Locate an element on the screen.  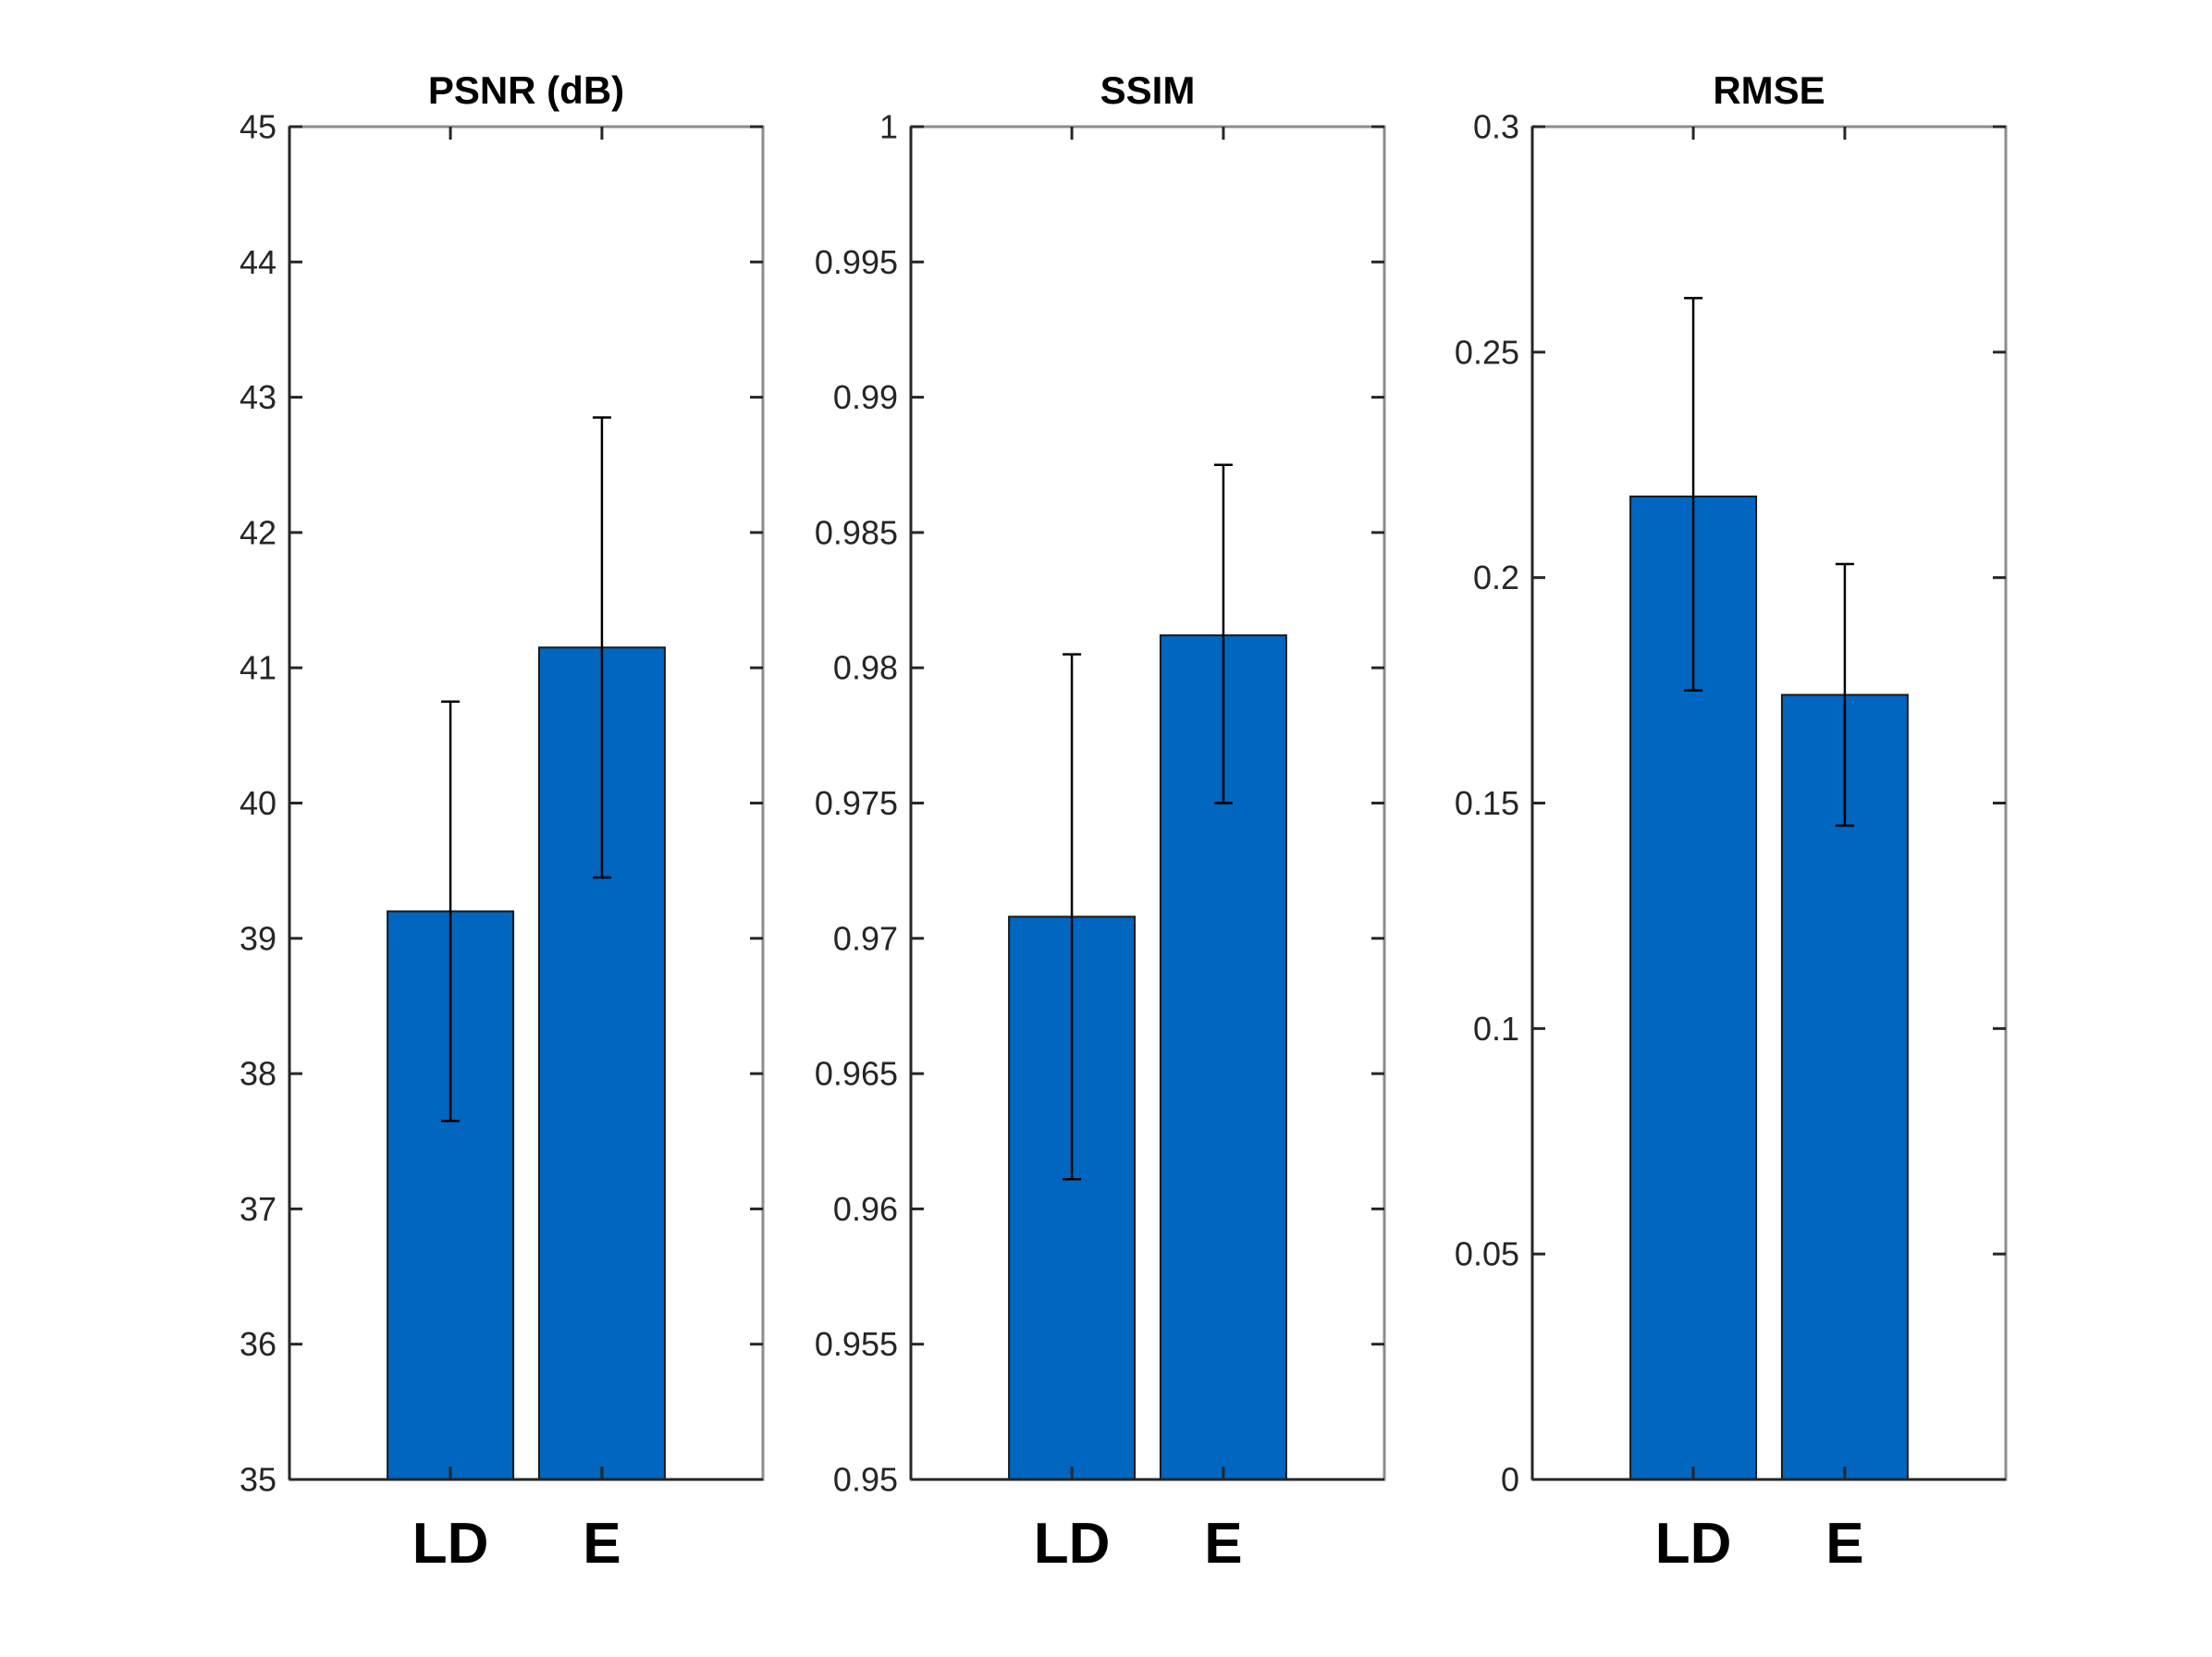
y-tick-label: 43 is located at coordinates (258, 397).